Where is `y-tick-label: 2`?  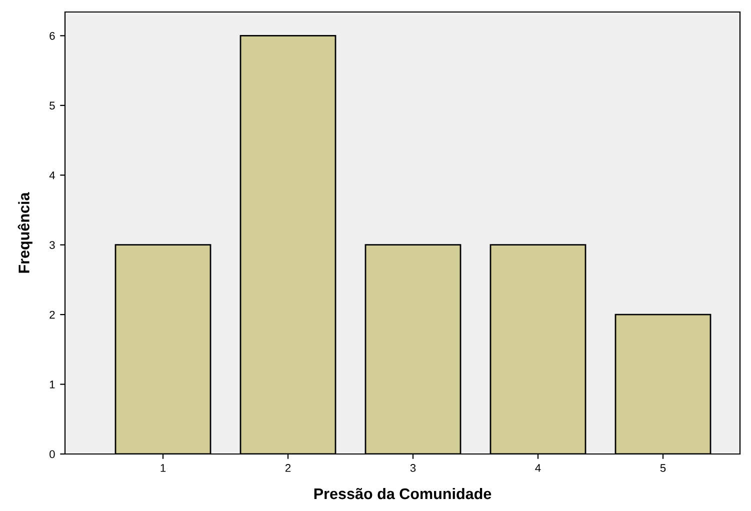
y-tick-label: 2 is located at coordinates (52, 314).